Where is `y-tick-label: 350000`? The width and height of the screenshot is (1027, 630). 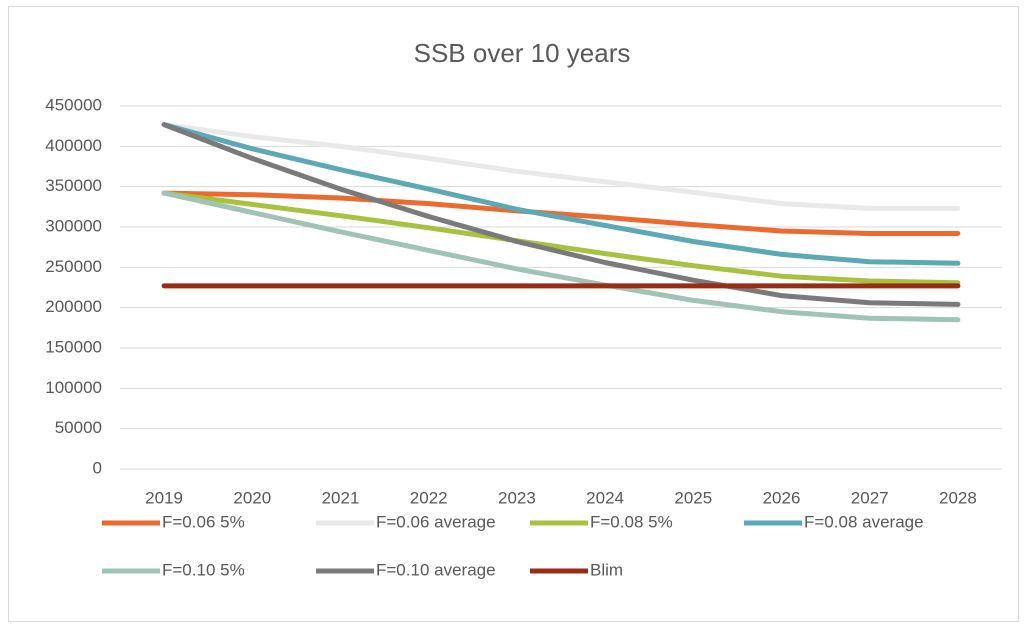
y-tick-label: 350000 is located at coordinates (73, 185).